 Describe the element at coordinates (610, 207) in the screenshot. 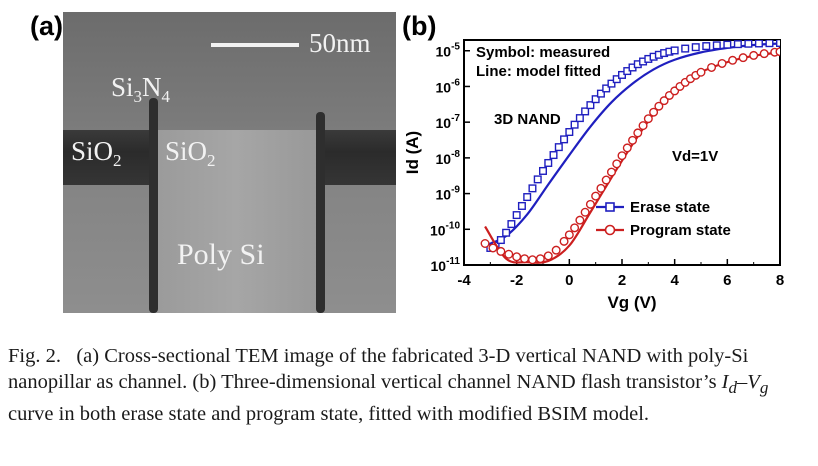

I see `legend-erase-marker` at that location.